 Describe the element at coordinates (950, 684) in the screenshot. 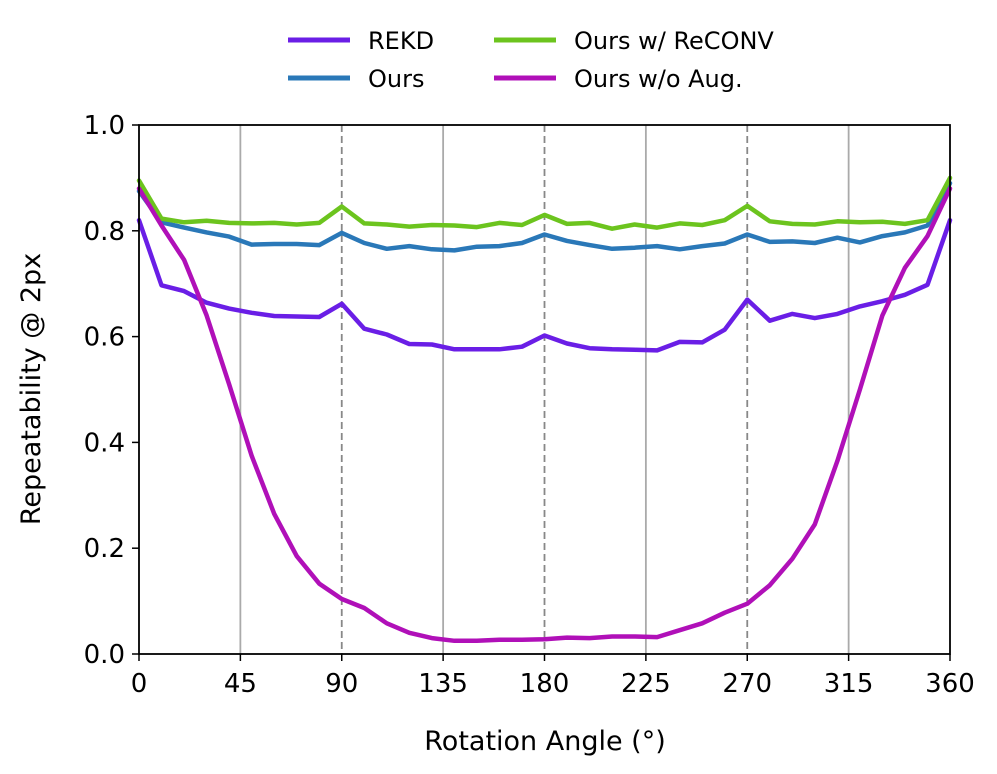

I see `x-tick-label: 360` at that location.